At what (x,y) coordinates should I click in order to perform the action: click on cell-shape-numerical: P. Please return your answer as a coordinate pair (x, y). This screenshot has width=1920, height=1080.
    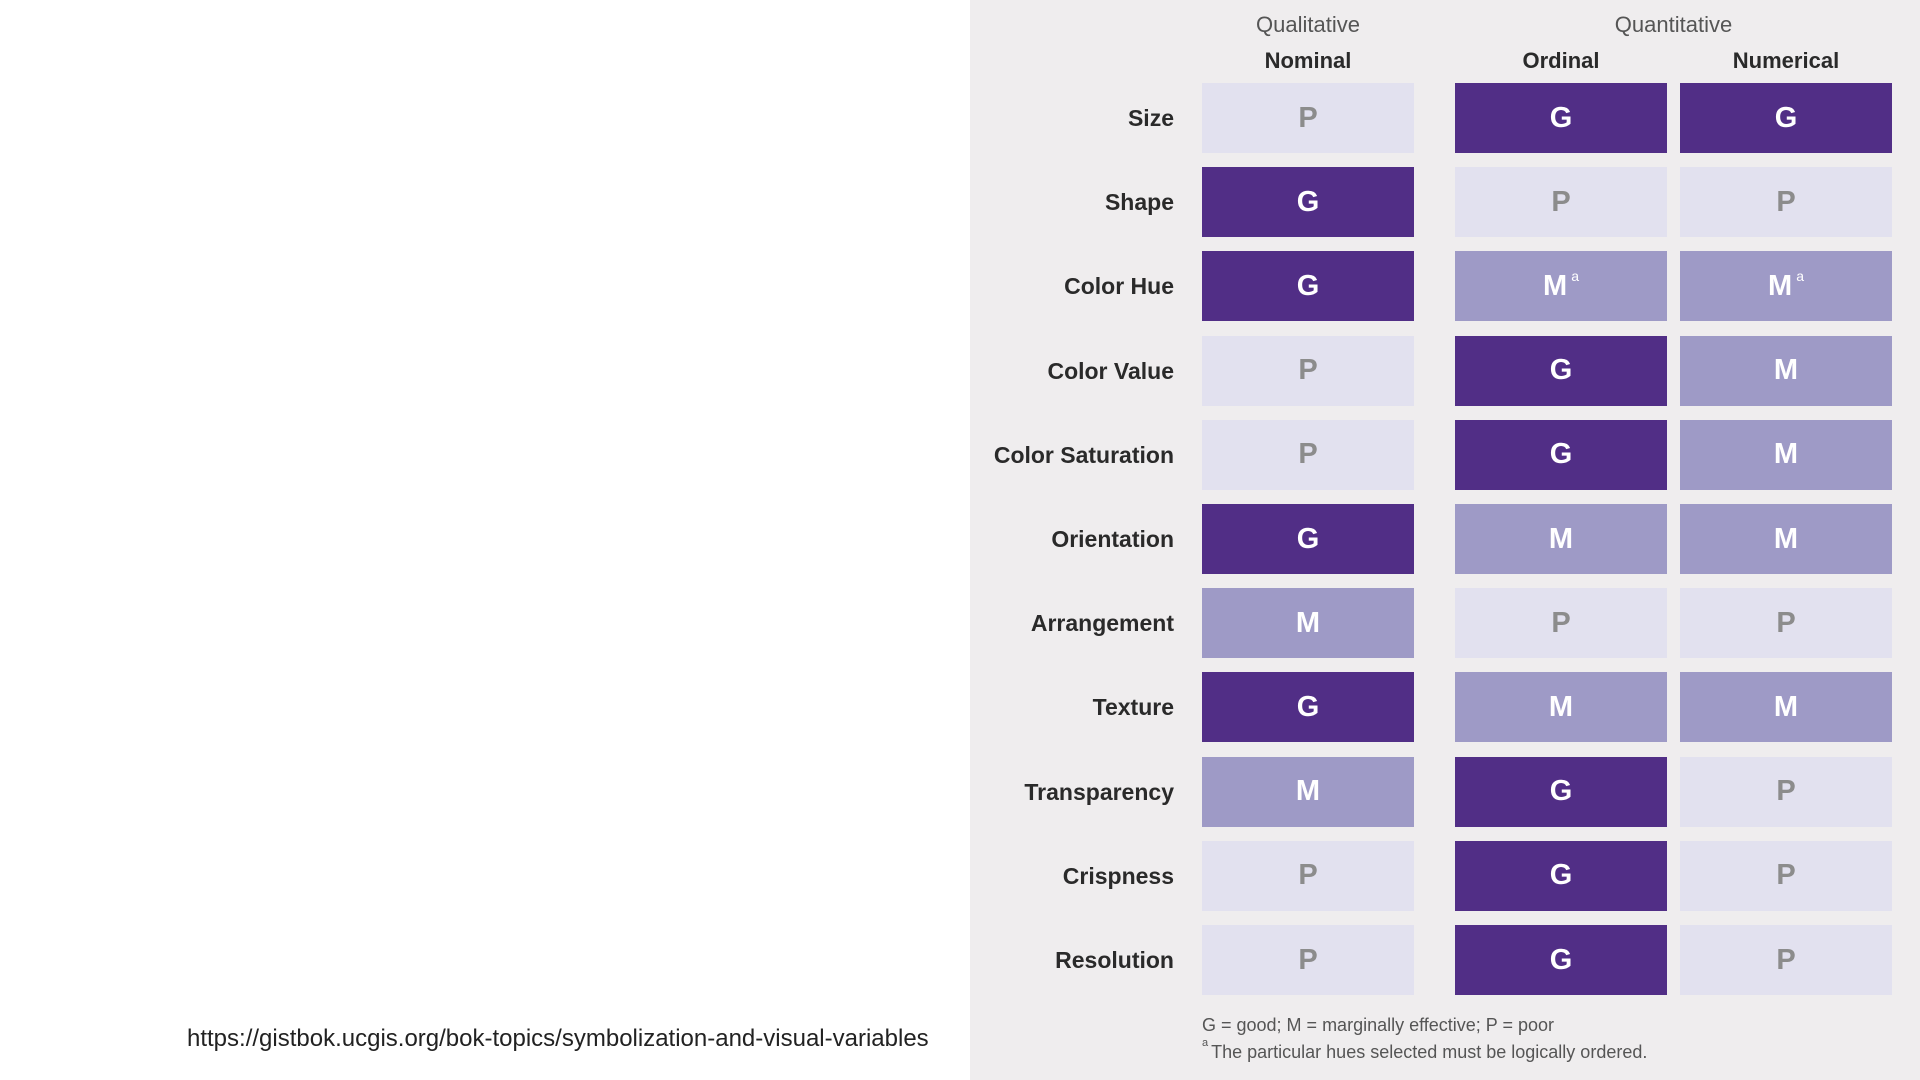
    Looking at the image, I should click on (1786, 202).